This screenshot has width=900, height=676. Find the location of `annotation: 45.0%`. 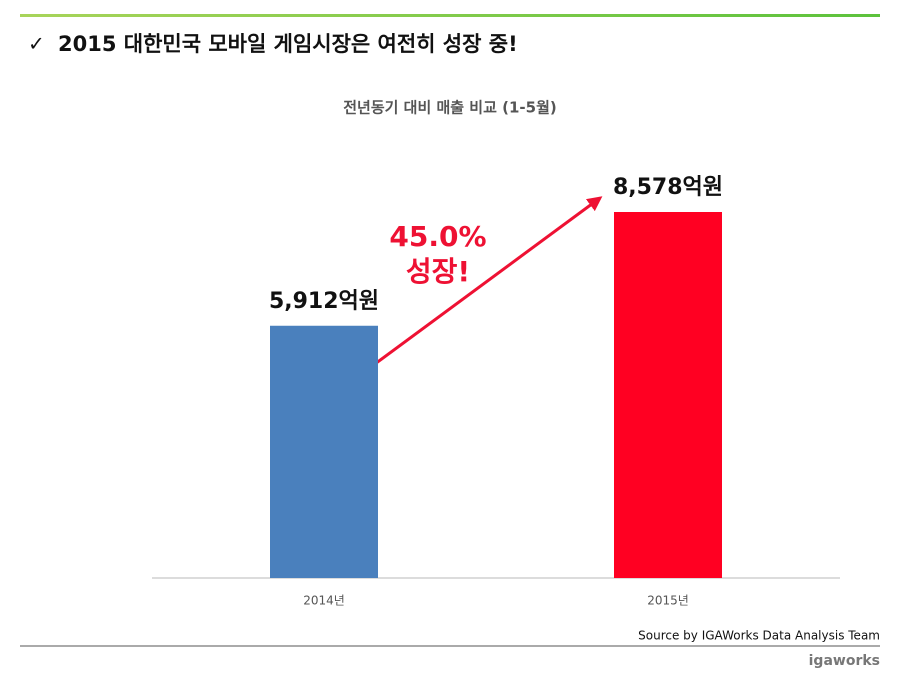

annotation: 45.0% is located at coordinates (437, 236).